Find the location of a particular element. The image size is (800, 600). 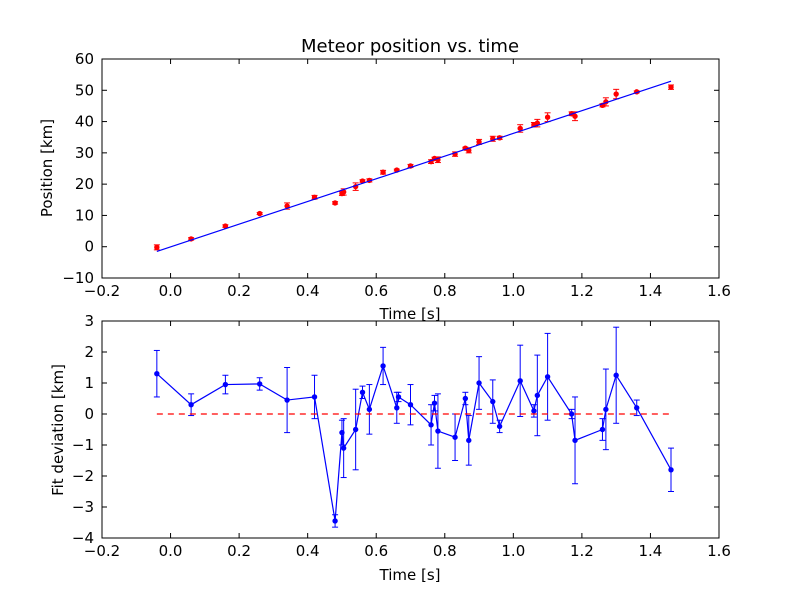

y-tick-label: 3 is located at coordinates (89, 321).